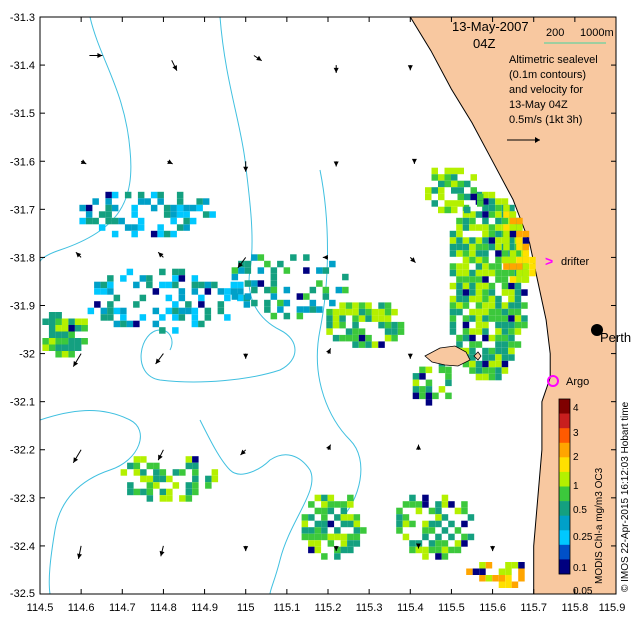 The width and height of the screenshot is (640, 635). What do you see at coordinates (484, 43) in the screenshot?
I see `map-title-time: 04Z` at bounding box center [484, 43].